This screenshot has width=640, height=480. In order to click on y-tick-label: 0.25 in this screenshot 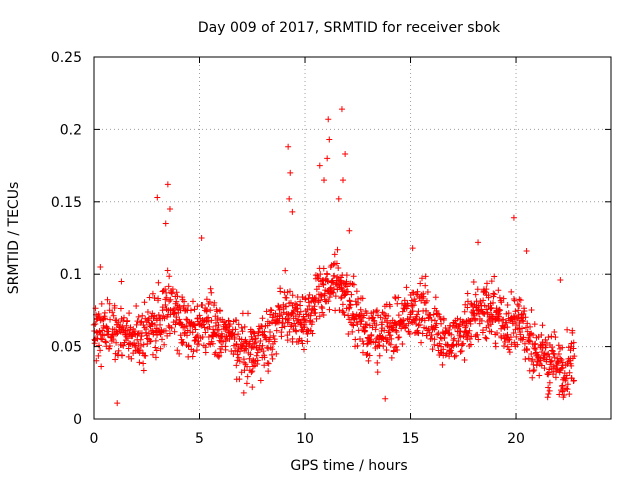, I will do `click(66, 58)`.